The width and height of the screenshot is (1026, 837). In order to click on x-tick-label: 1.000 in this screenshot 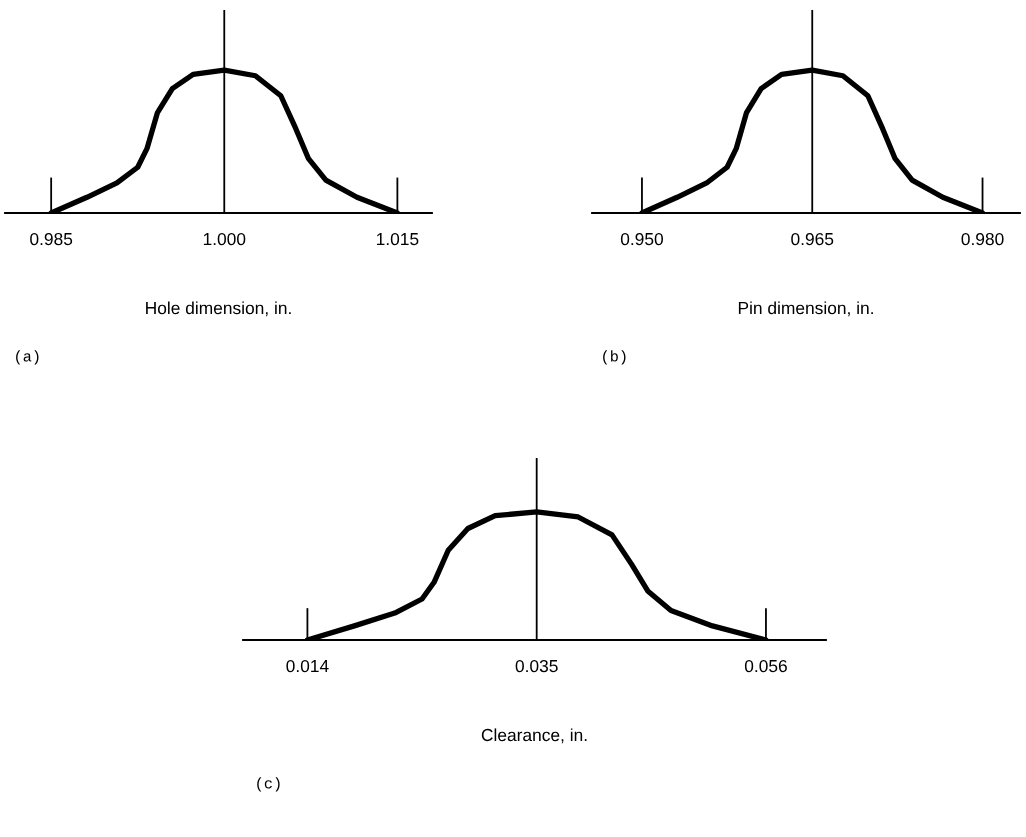, I will do `click(224, 239)`.